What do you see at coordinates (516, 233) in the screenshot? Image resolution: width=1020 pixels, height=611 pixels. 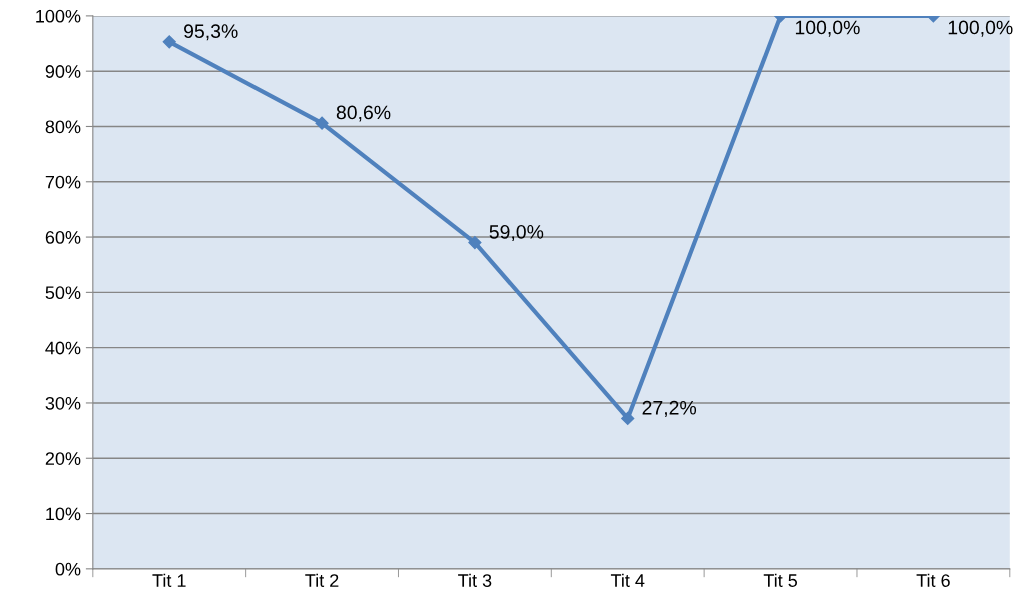 I see `data-label: 59,0%` at bounding box center [516, 233].